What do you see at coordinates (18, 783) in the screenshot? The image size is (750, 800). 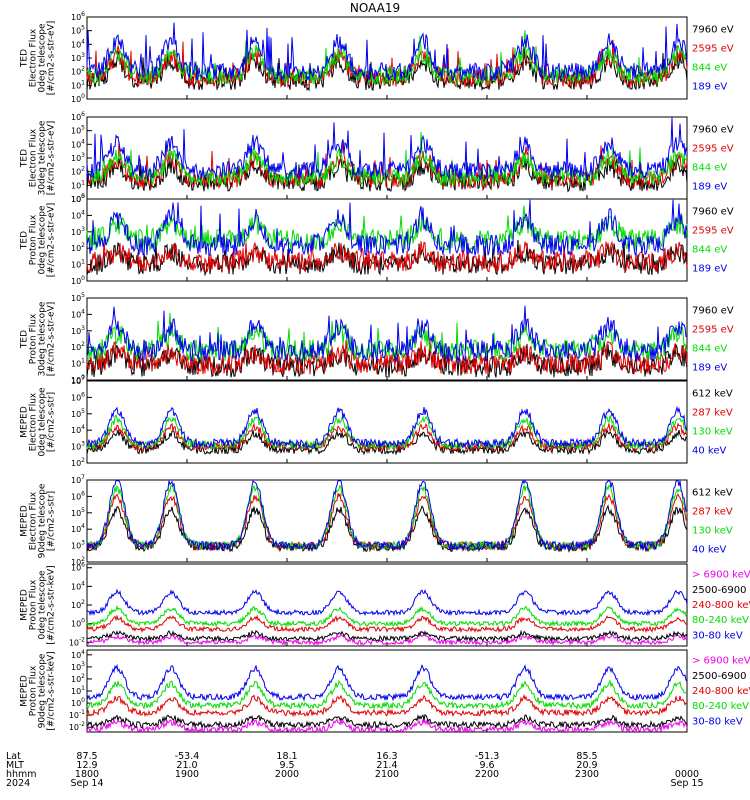 I see `footer-row-label: 2024` at bounding box center [18, 783].